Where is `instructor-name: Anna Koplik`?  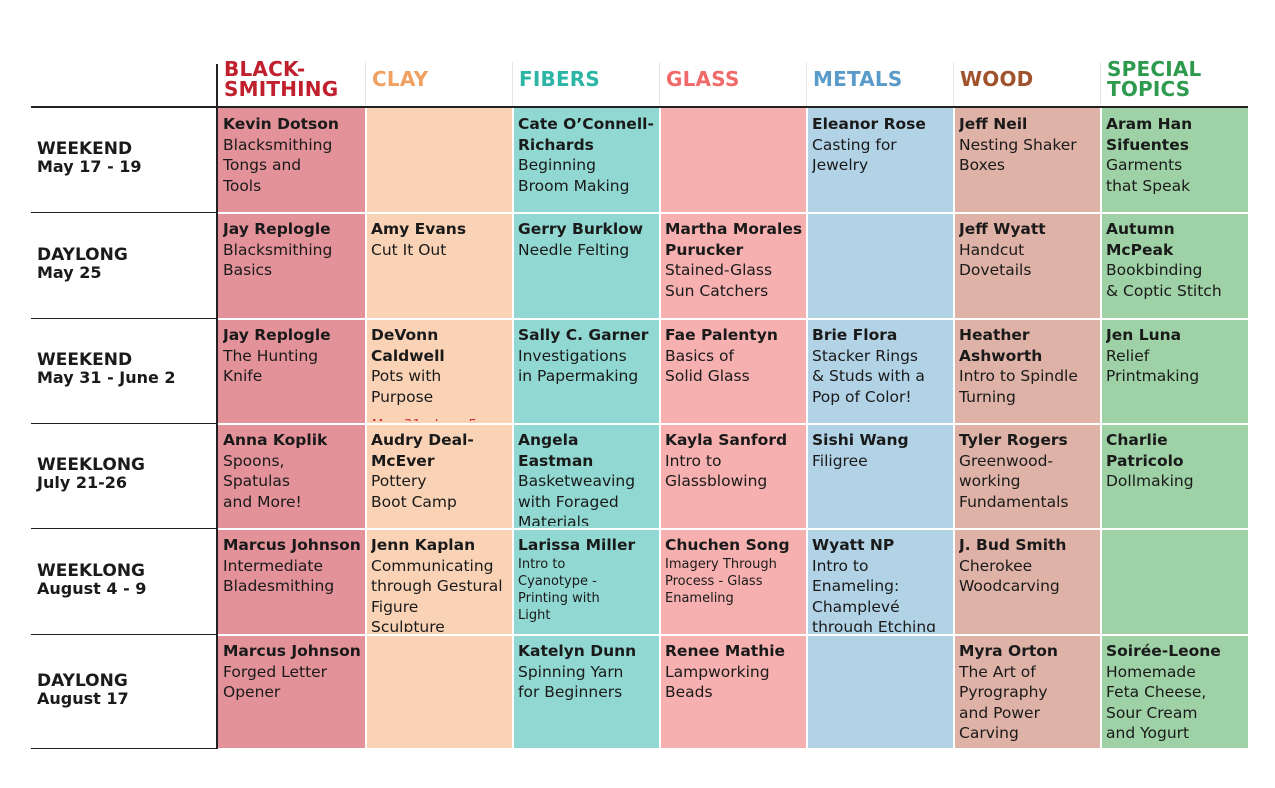 instructor-name: Anna Koplik is located at coordinates (275, 440).